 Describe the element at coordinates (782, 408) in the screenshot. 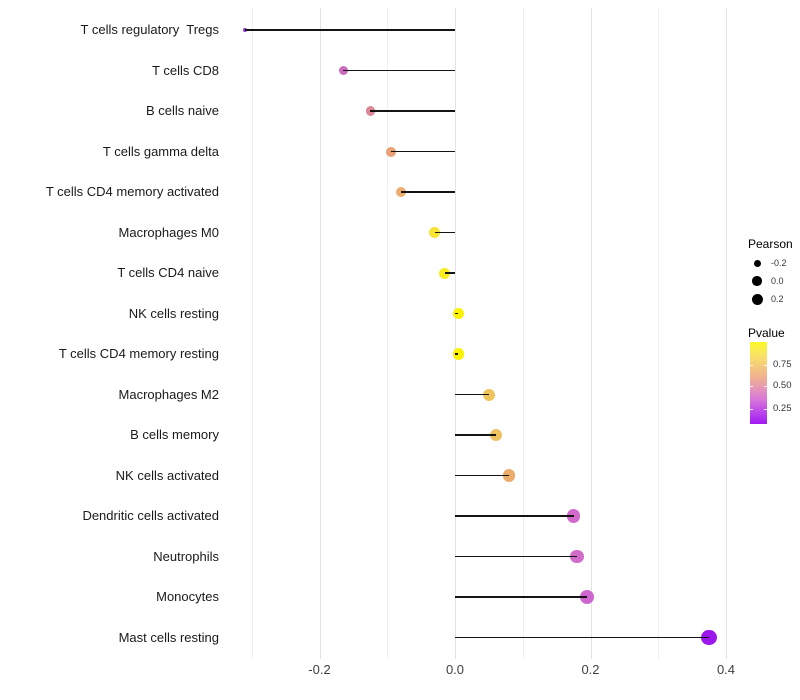

I see `pvalue-tick-label: 0.25` at that location.